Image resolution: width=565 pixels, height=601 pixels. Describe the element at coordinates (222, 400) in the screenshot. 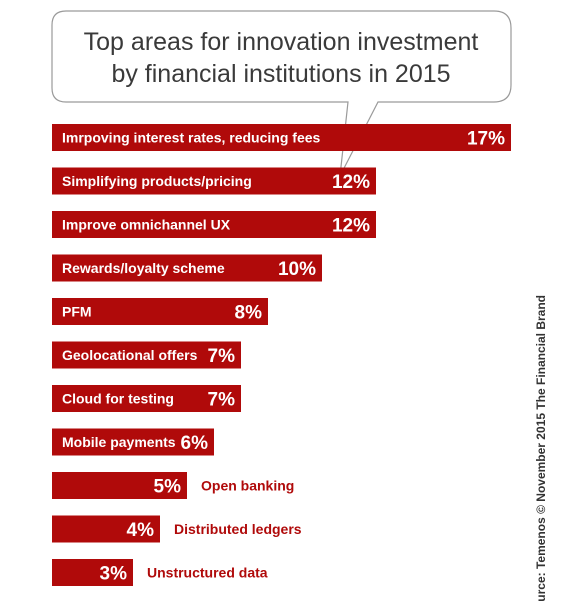

I see `bar-value-label-7: 7%` at that location.